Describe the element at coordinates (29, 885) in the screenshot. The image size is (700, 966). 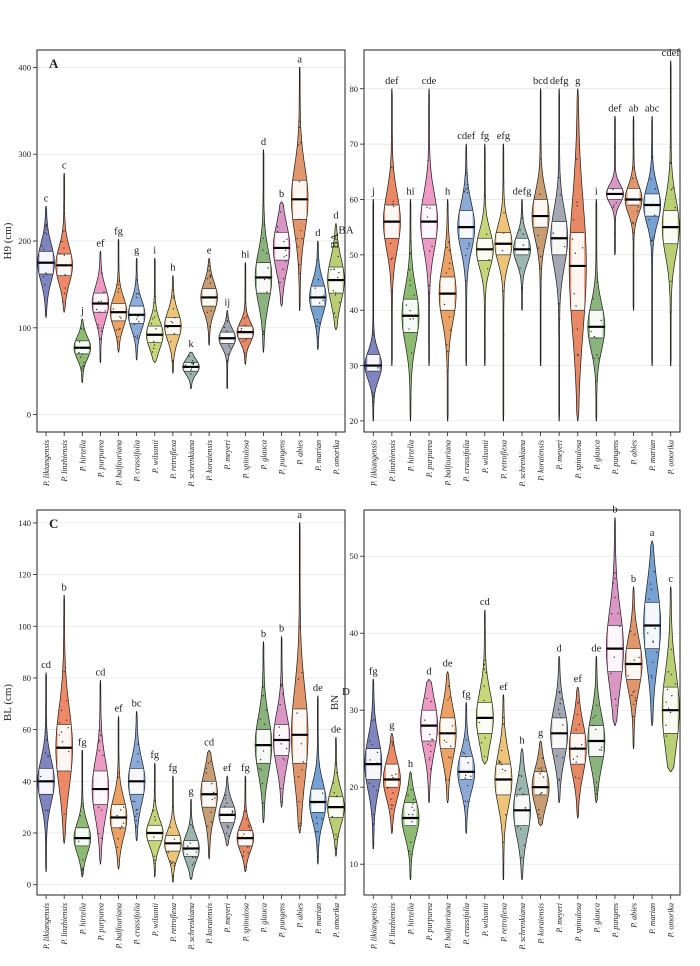
I see `y-tick-label: 0` at that location.